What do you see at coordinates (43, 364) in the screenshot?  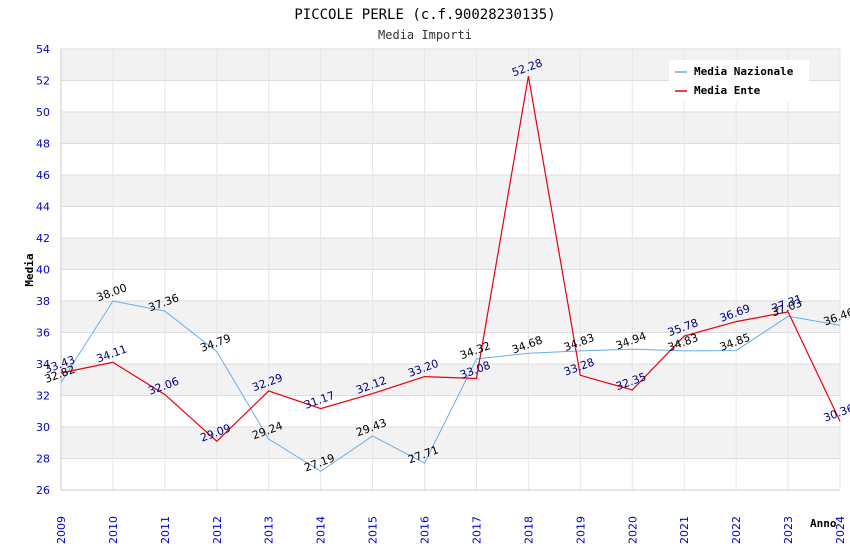 I see `y-tick-label: 34` at bounding box center [43, 364].